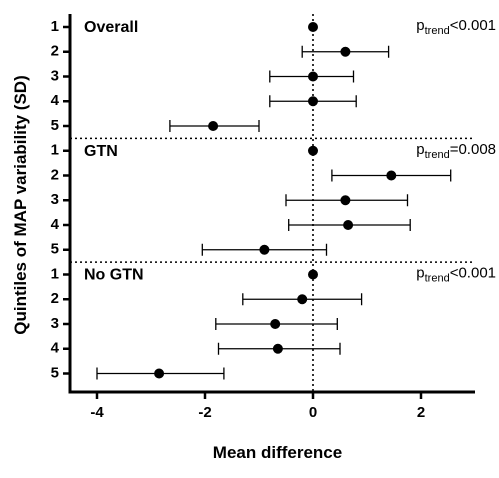  What do you see at coordinates (204, 412) in the screenshot?
I see `x-tick-label: -2` at bounding box center [204, 412].